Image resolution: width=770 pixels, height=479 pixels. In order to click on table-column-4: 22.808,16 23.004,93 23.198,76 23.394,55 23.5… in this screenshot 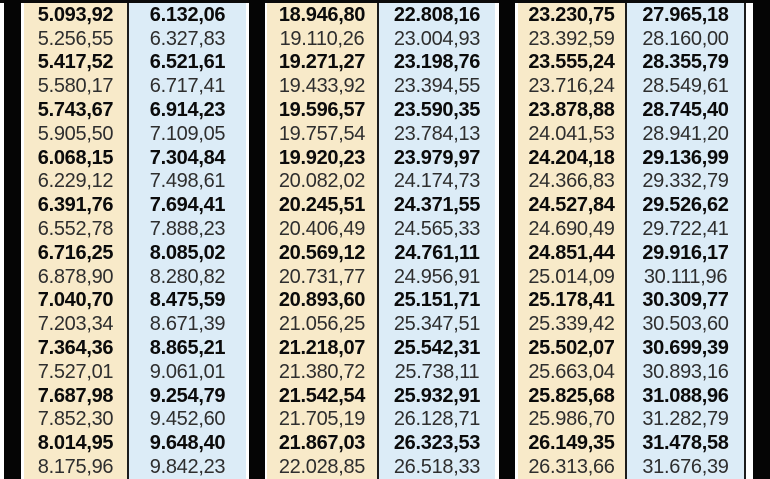, I will do `click(437, 241)`.